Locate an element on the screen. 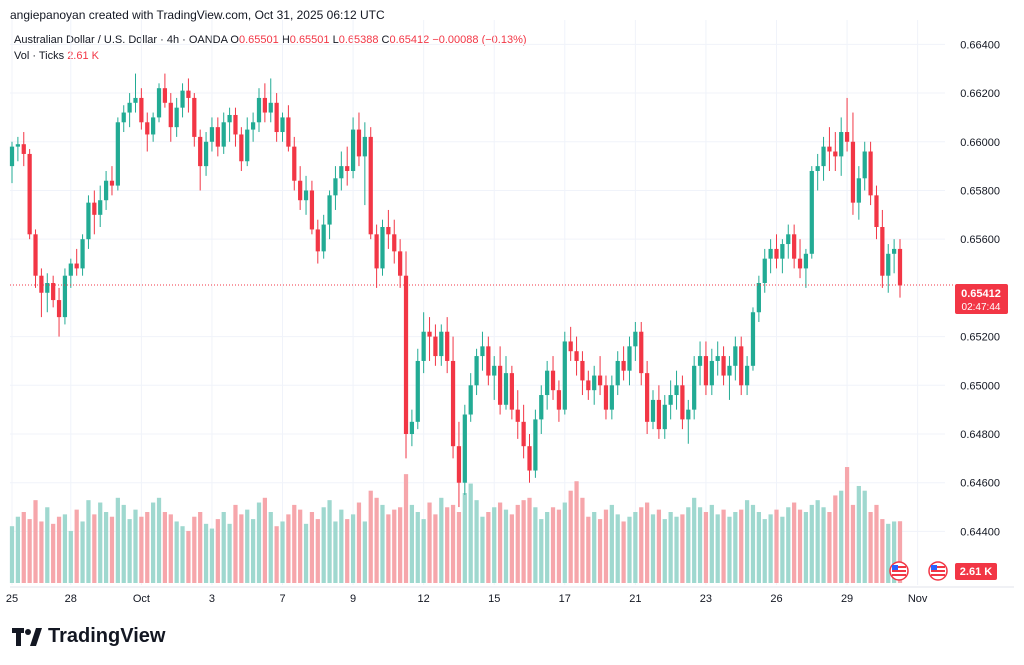 Image resolution: width=1024 pixels, height=665 pixels. tradingview-logo: TradingView is located at coordinates (88, 636).